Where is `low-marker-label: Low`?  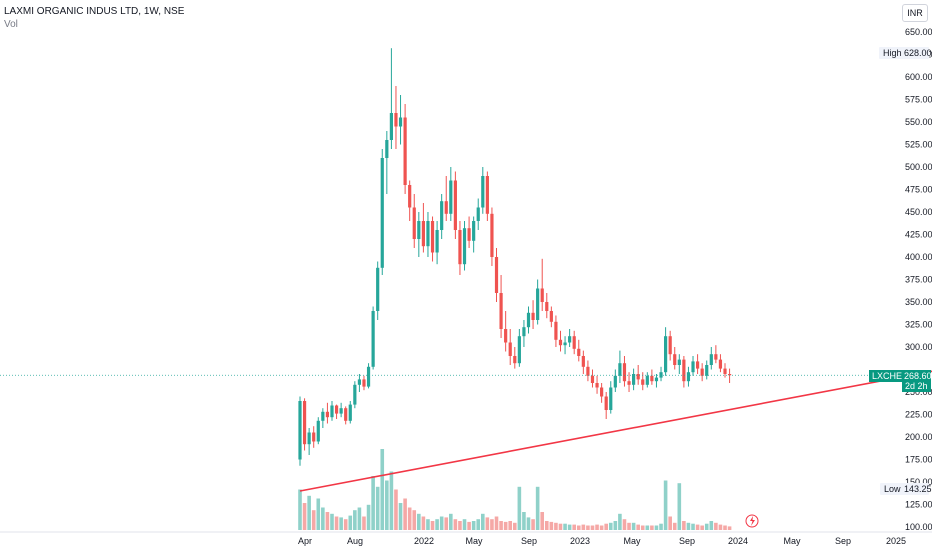 low-marker-label: Low is located at coordinates (892, 489).